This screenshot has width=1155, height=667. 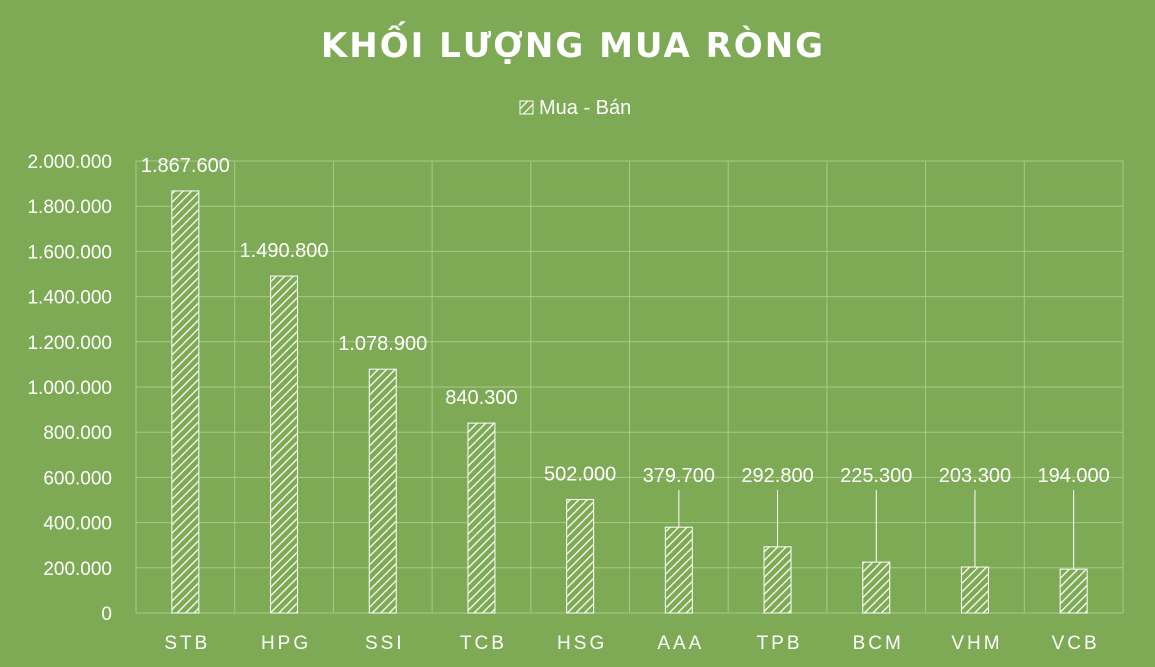 I want to click on bar-stb, so click(x=185, y=402).